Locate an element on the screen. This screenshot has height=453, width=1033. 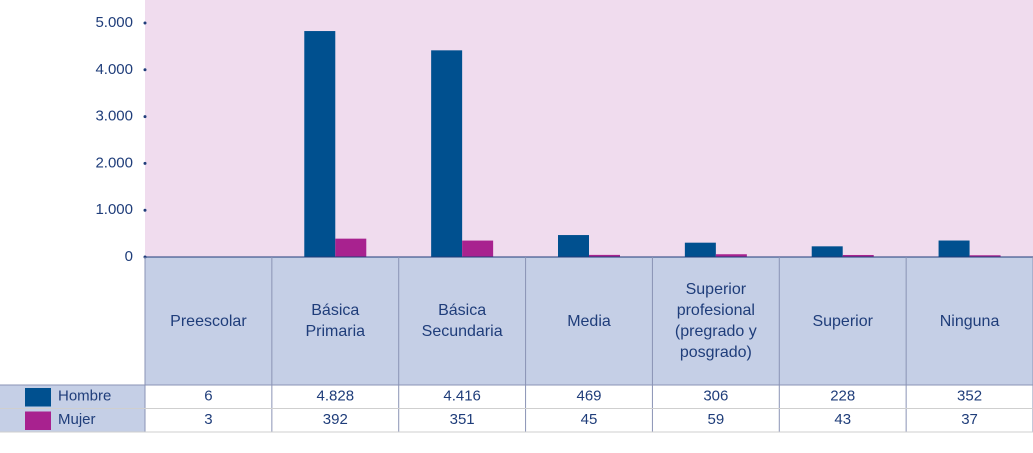
value-label: 351 is located at coordinates (462, 419).